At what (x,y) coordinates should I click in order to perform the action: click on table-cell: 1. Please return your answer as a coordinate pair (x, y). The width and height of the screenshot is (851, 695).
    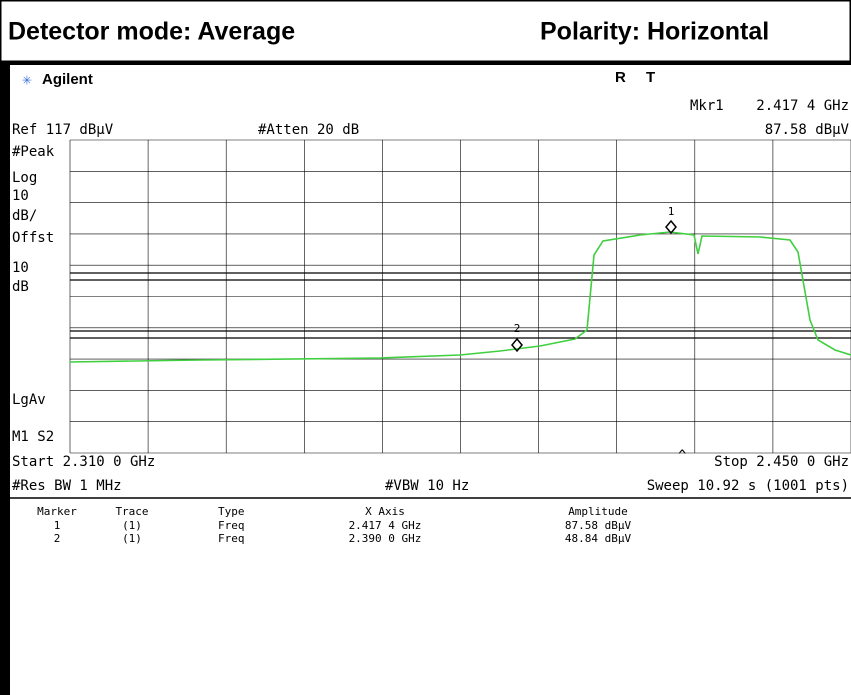
    Looking at the image, I should click on (57, 525).